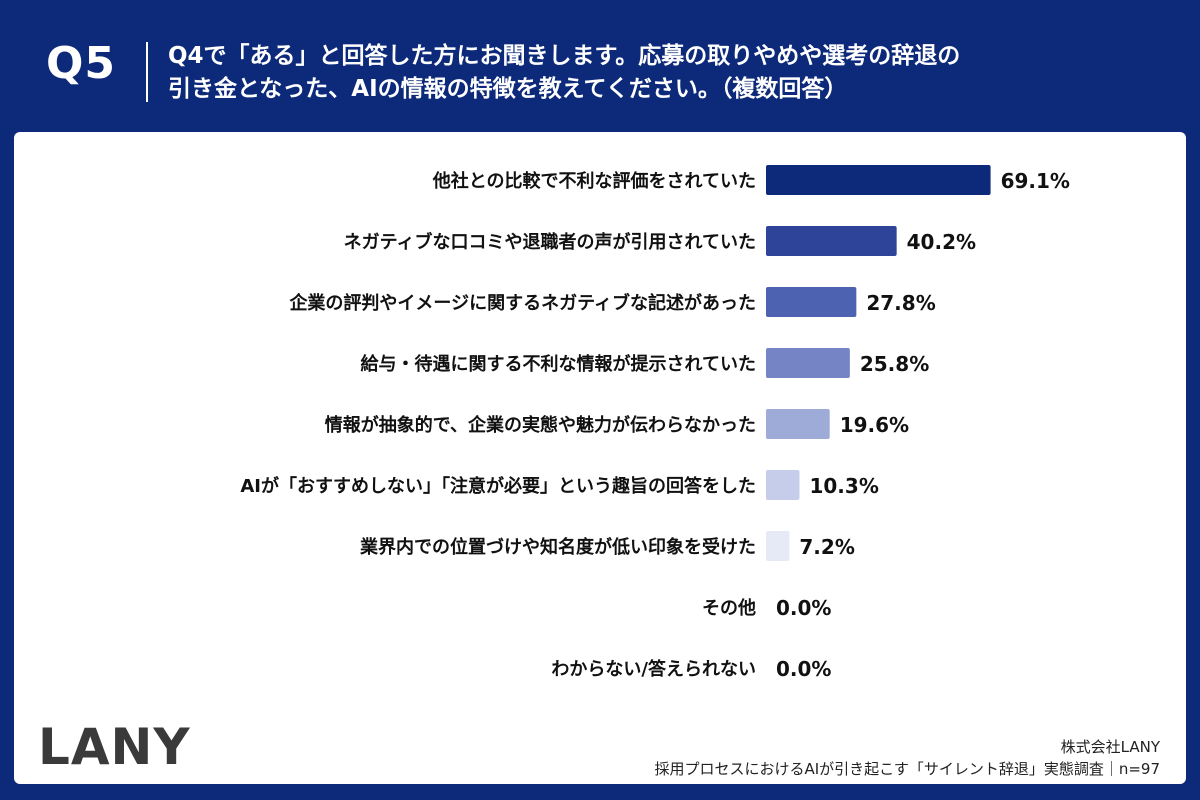 This screenshot has width=1200, height=800. I want to click on header-divider, so click(147, 72).